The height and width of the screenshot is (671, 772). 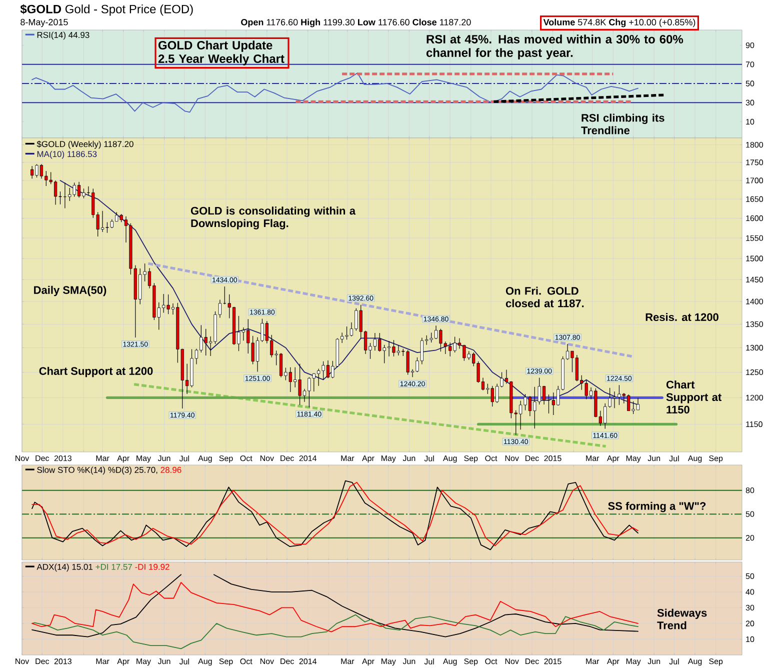 What do you see at coordinates (114, 567) in the screenshot?
I see `text: +DI 17.57` at bounding box center [114, 567].